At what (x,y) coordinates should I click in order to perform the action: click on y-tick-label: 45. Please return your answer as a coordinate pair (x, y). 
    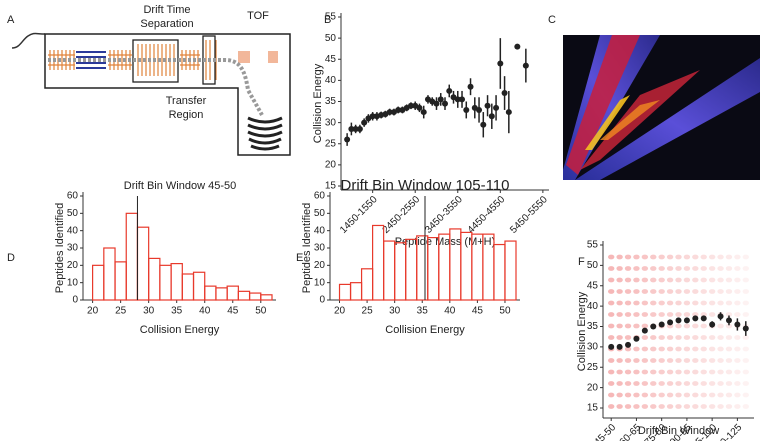
    Looking at the image, I should click on (331, 59).